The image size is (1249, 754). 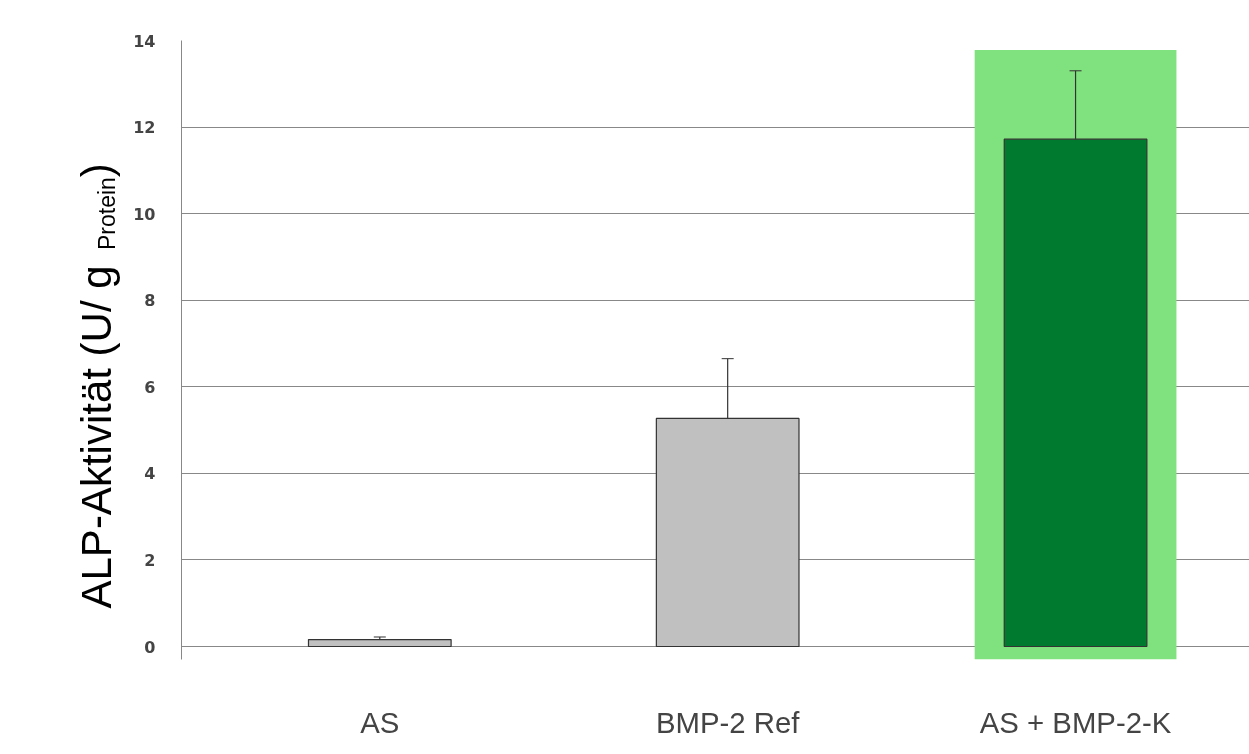 What do you see at coordinates (380, 722) in the screenshot?
I see `x-tick-label: AS` at bounding box center [380, 722].